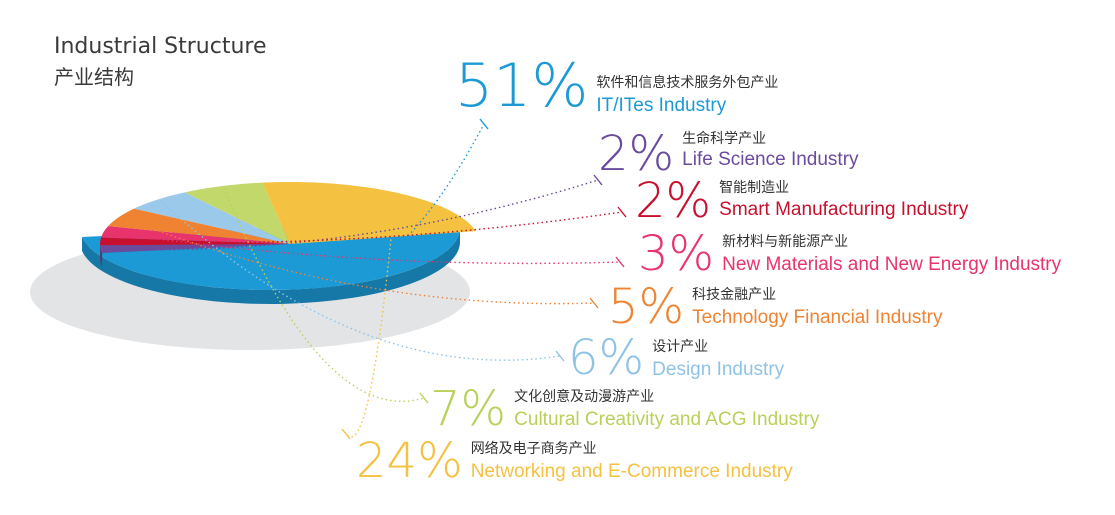  I want to click on slice-label-en: New Materials and New Energy Industry, so click(891, 264).